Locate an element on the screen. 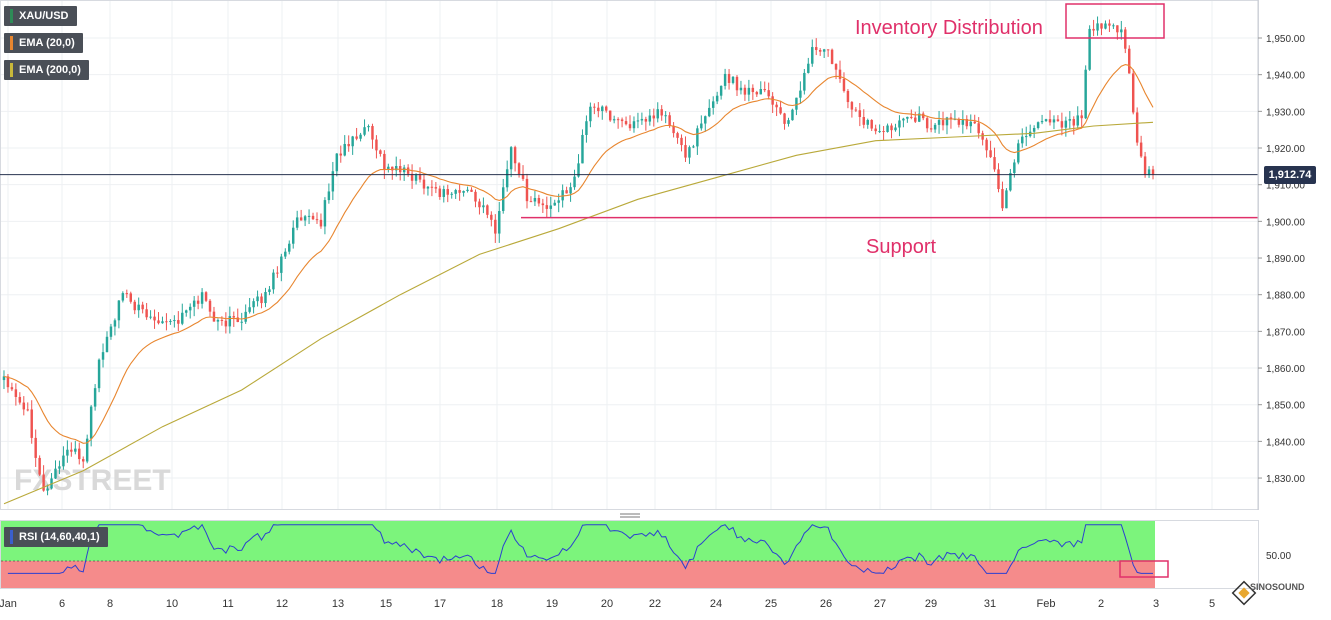 Image resolution: width=1331 pixels, height=620 pixels. rsi-tick-label: 50.00 is located at coordinates (1278, 556).